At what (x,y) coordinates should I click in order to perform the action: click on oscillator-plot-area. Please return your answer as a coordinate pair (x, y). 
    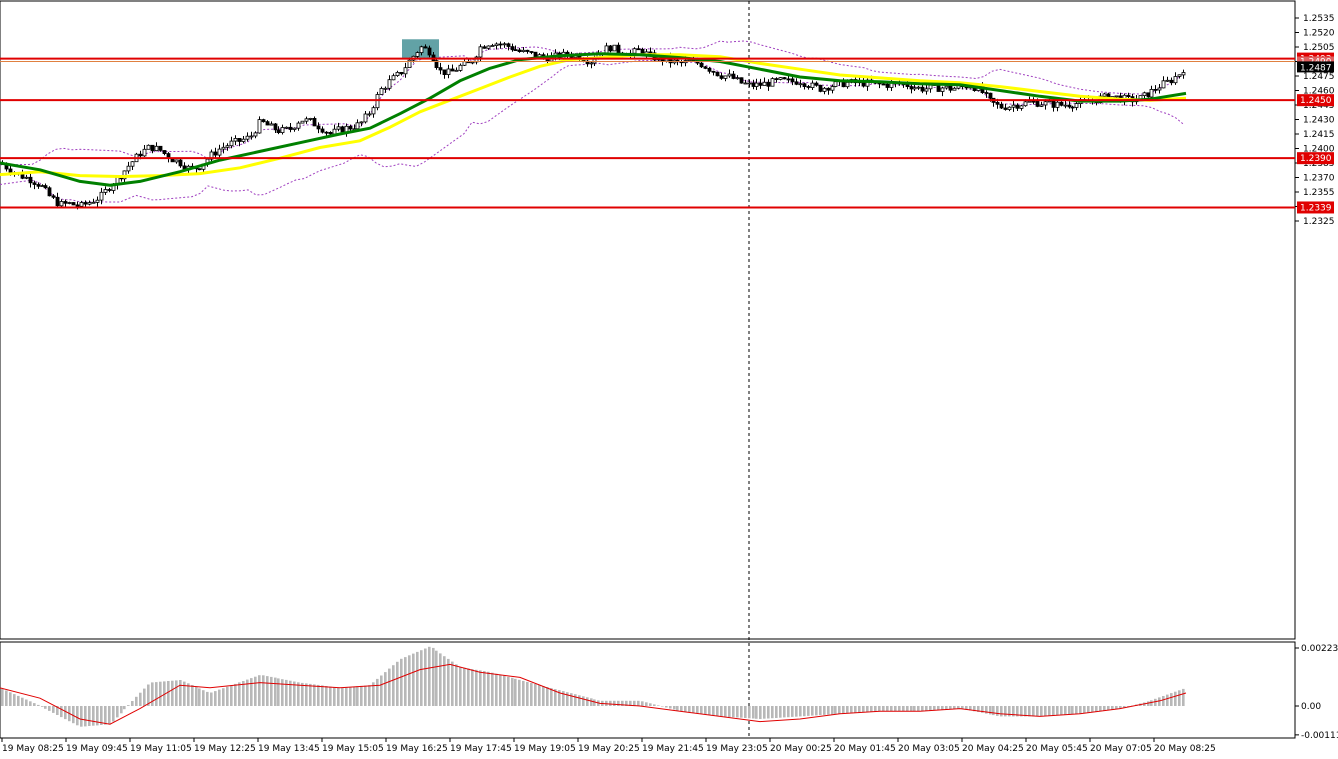
    Looking at the image, I should click on (648, 690).